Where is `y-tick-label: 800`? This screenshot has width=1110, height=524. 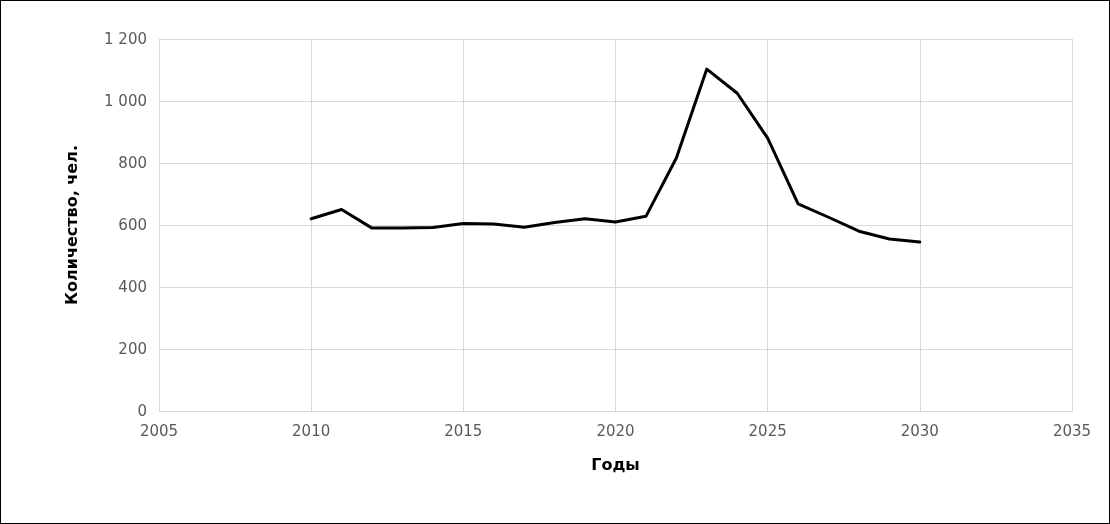 y-tick-label: 800 is located at coordinates (132, 163).